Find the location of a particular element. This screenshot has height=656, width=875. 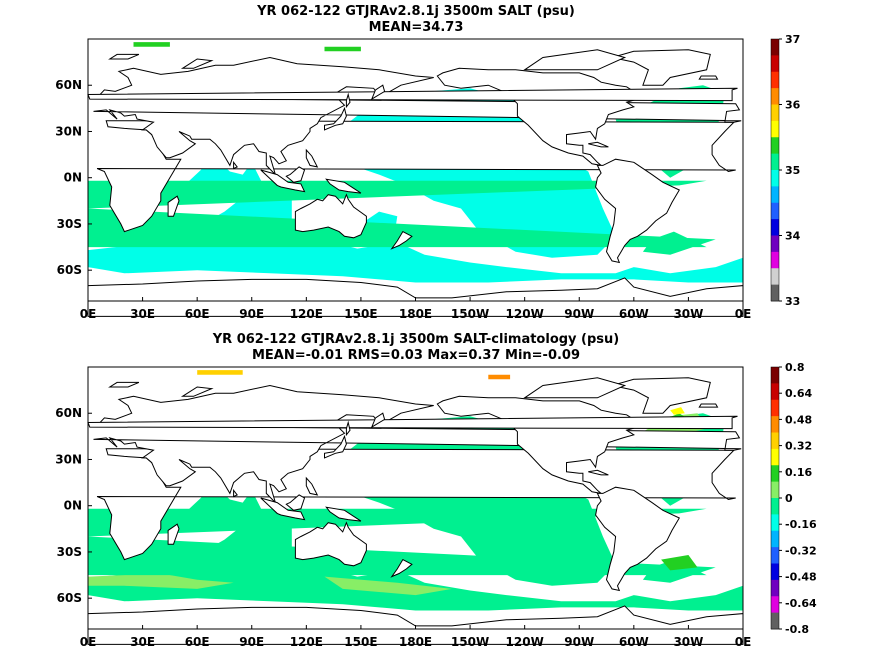

y-tick-label: 0N is located at coordinates (73, 506).